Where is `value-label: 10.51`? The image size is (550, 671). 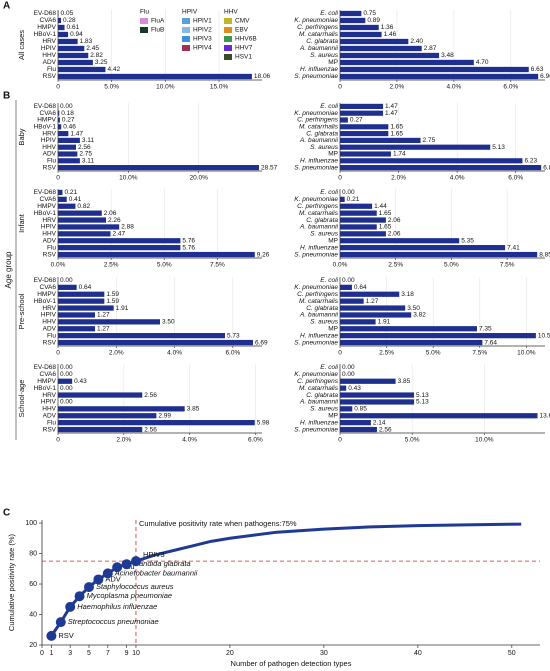 value-label: 10.51 is located at coordinates (544, 335).